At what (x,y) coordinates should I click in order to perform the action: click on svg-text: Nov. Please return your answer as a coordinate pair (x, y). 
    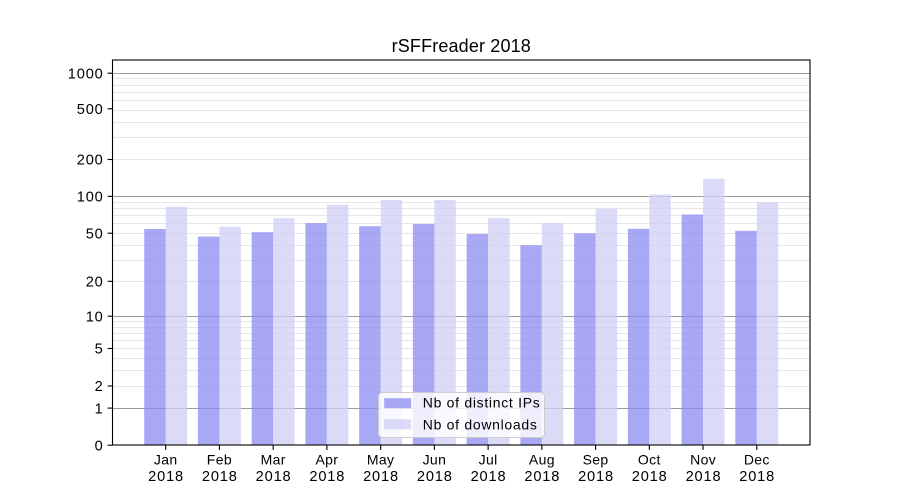
    Looking at the image, I should click on (703, 459).